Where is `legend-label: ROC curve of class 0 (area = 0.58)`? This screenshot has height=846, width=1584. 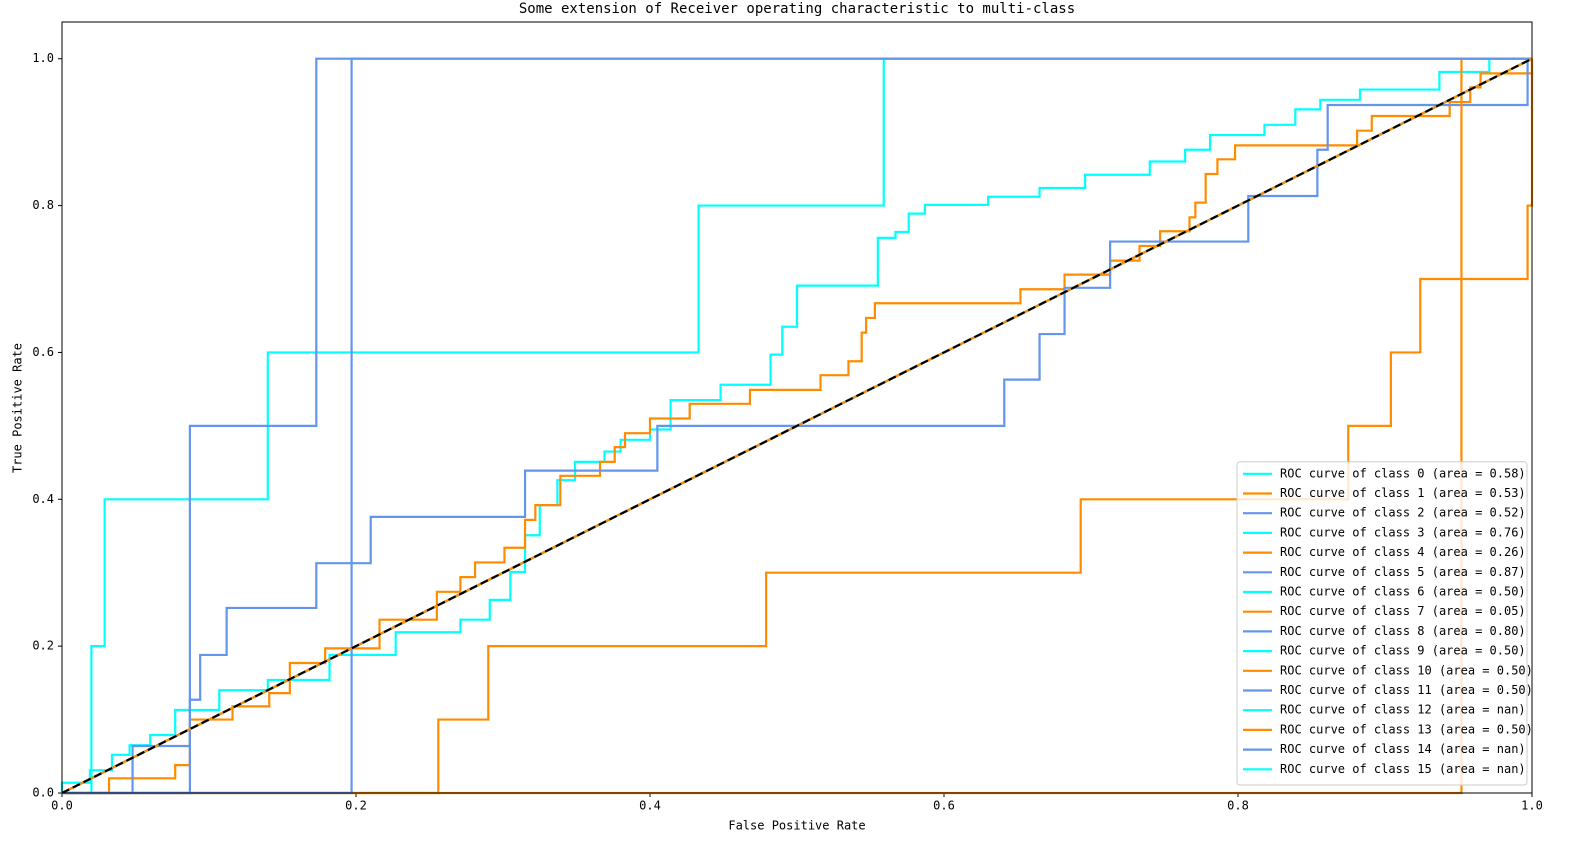 legend-label: ROC curve of class 0 (area = 0.58) is located at coordinates (1403, 473).